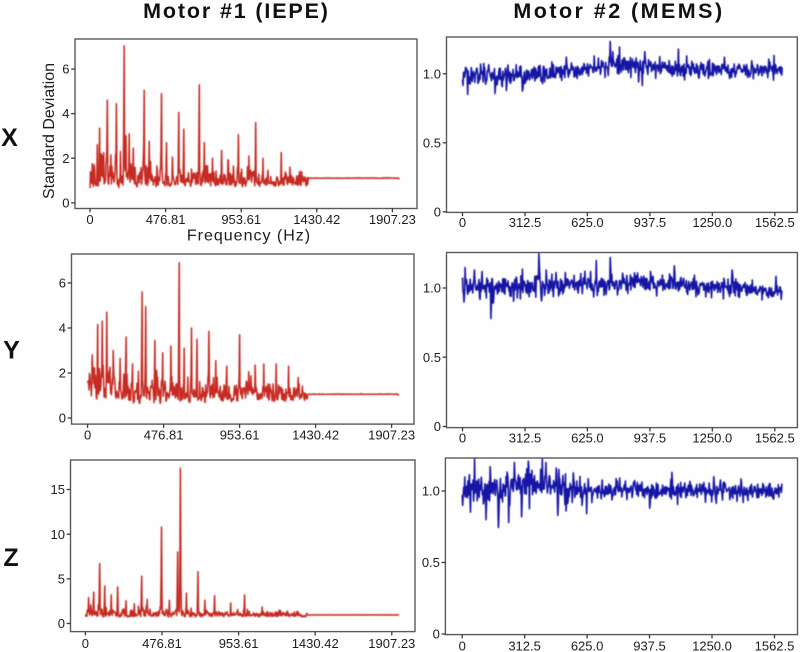 Image resolution: width=800 pixels, height=652 pixels. Describe the element at coordinates (10, 558) in the screenshot. I see `svg-text: Z` at that location.